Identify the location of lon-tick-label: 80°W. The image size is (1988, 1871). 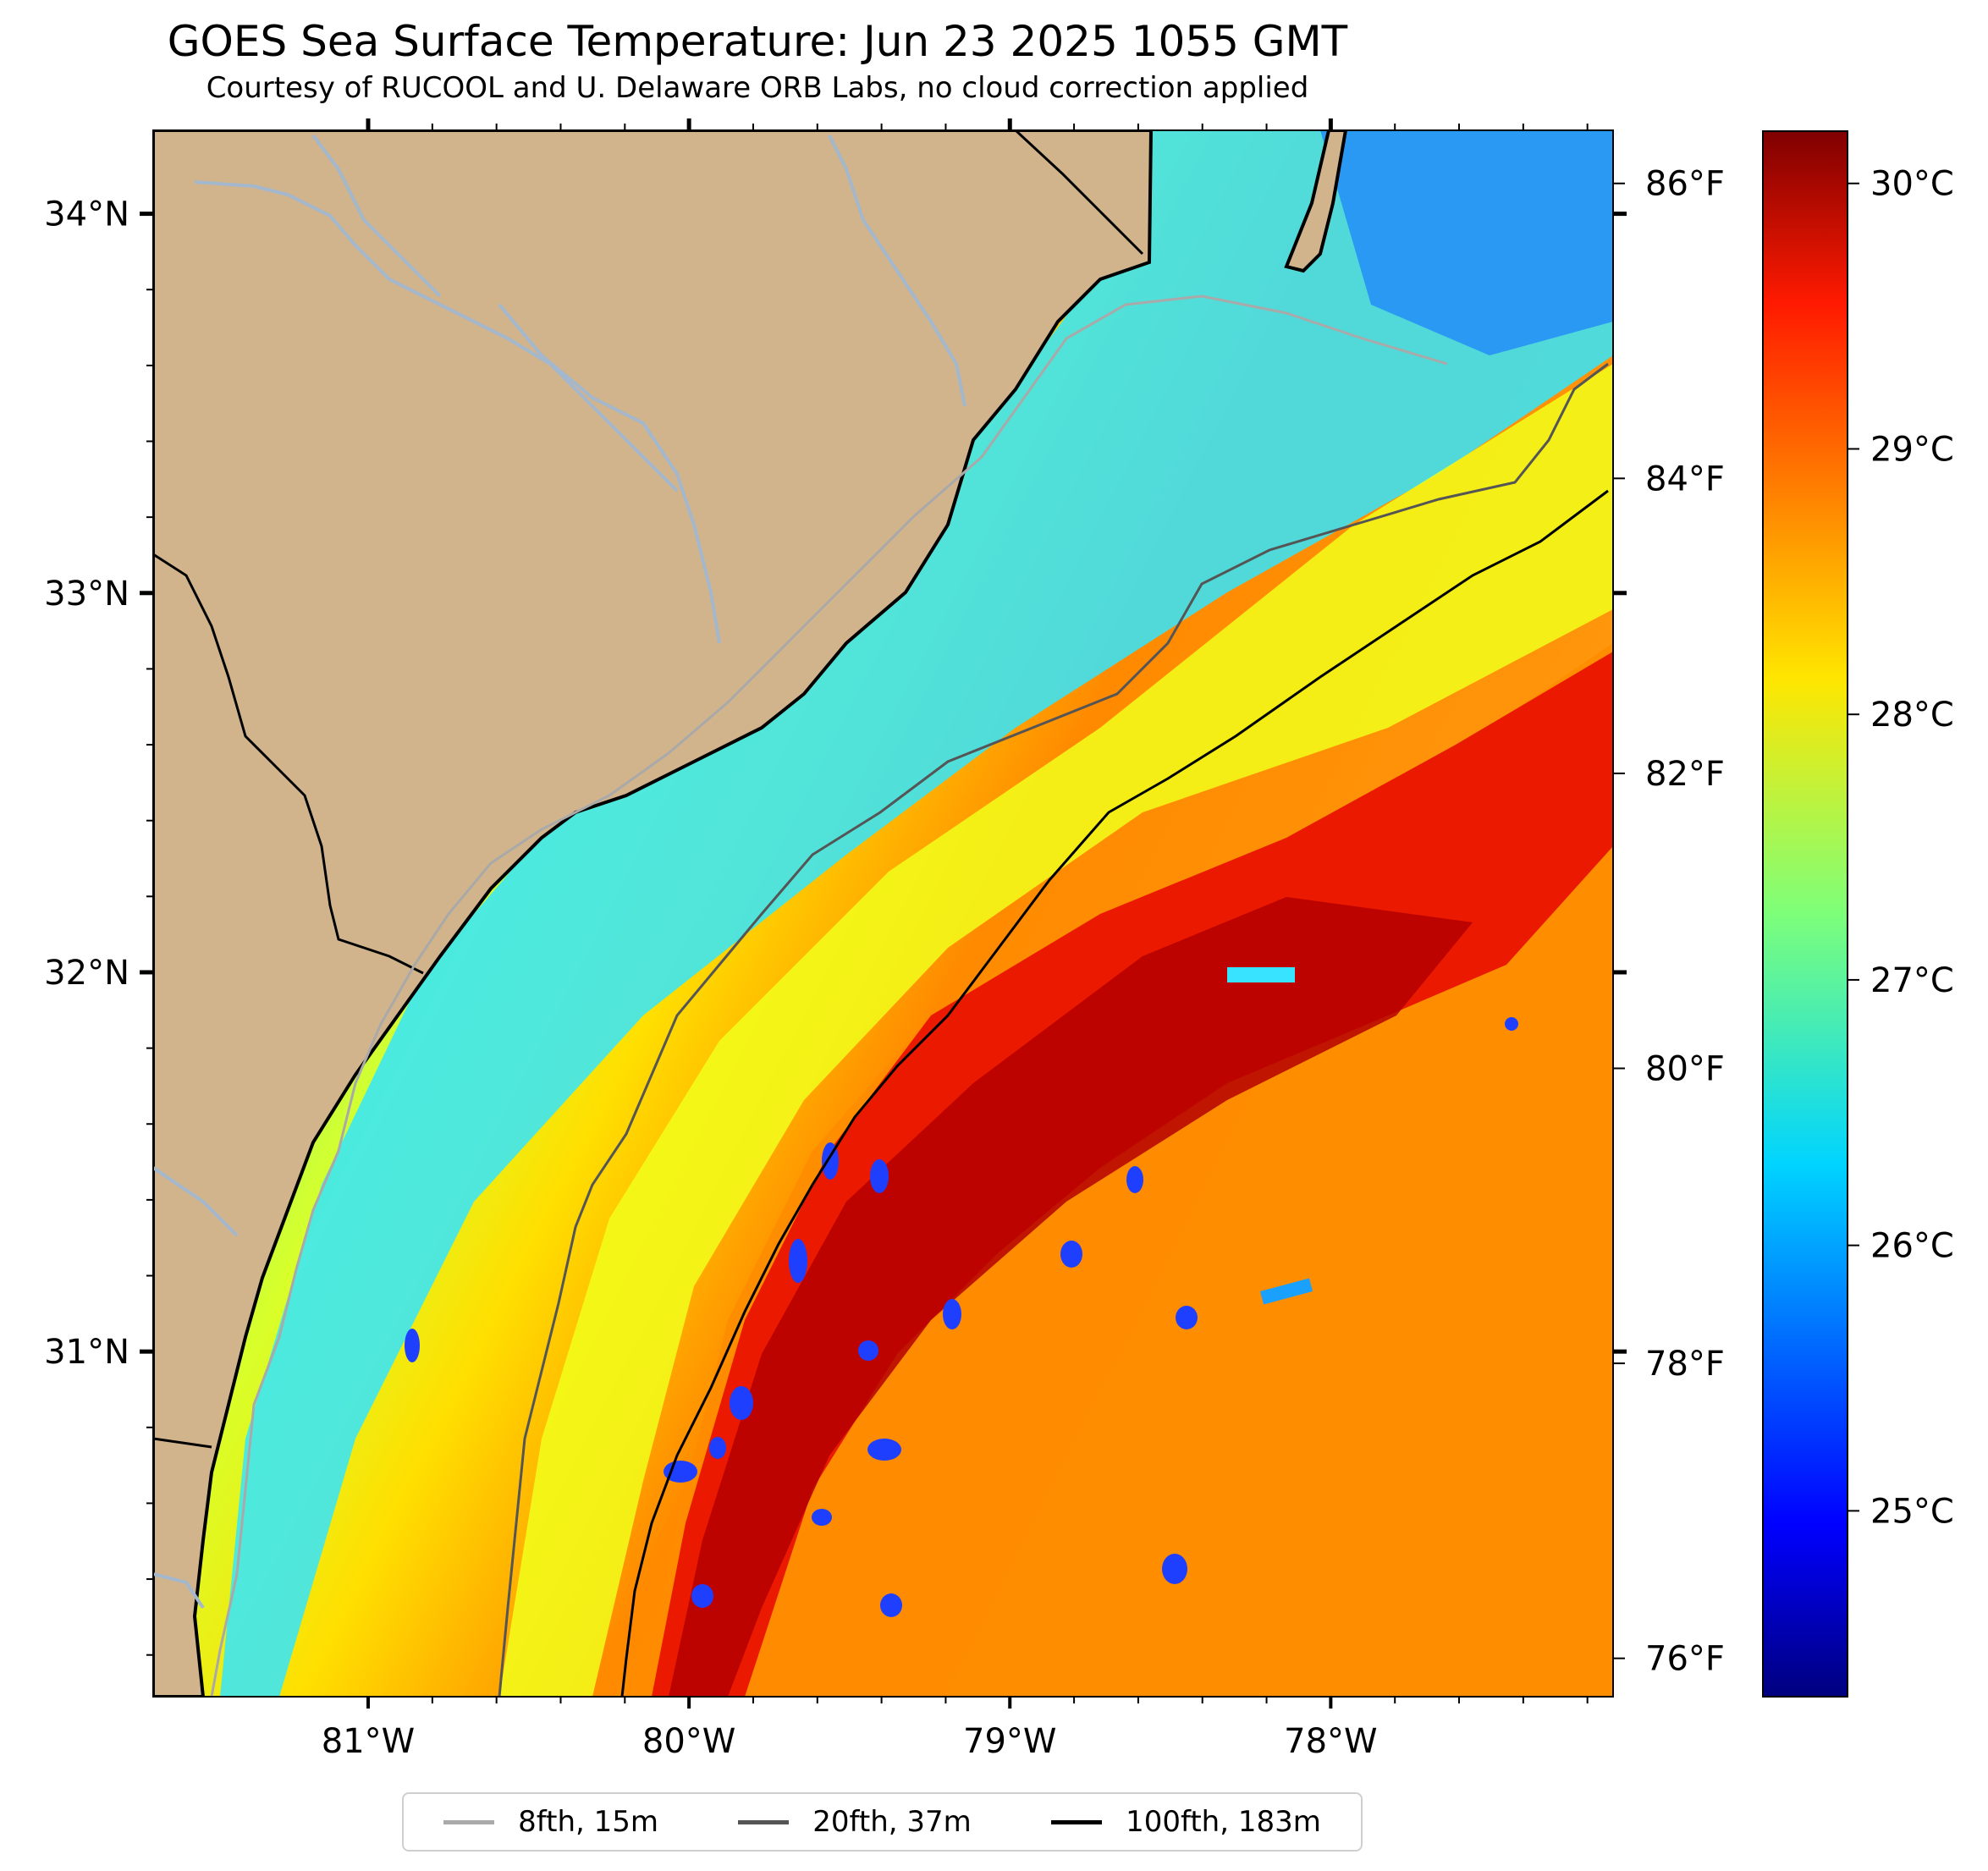
(688, 1742).